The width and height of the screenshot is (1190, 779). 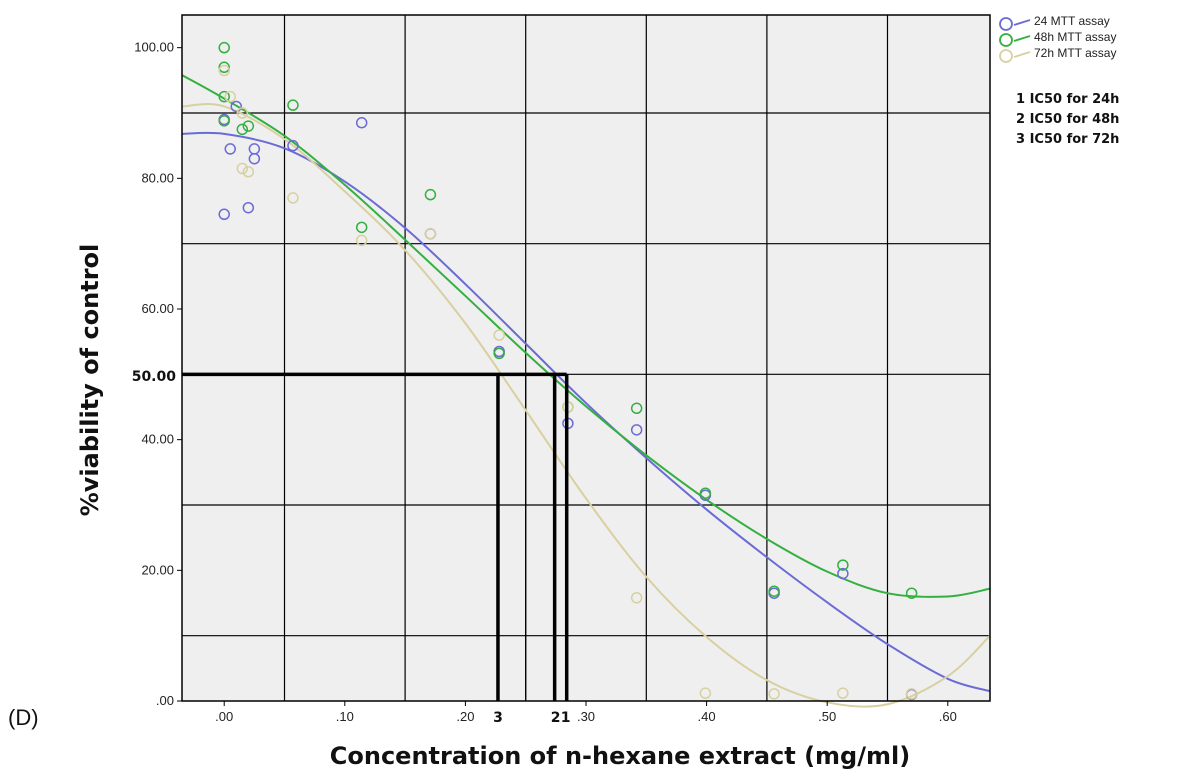 What do you see at coordinates (157, 177) in the screenshot?
I see `y-tick-label: 80.00` at bounding box center [157, 177].